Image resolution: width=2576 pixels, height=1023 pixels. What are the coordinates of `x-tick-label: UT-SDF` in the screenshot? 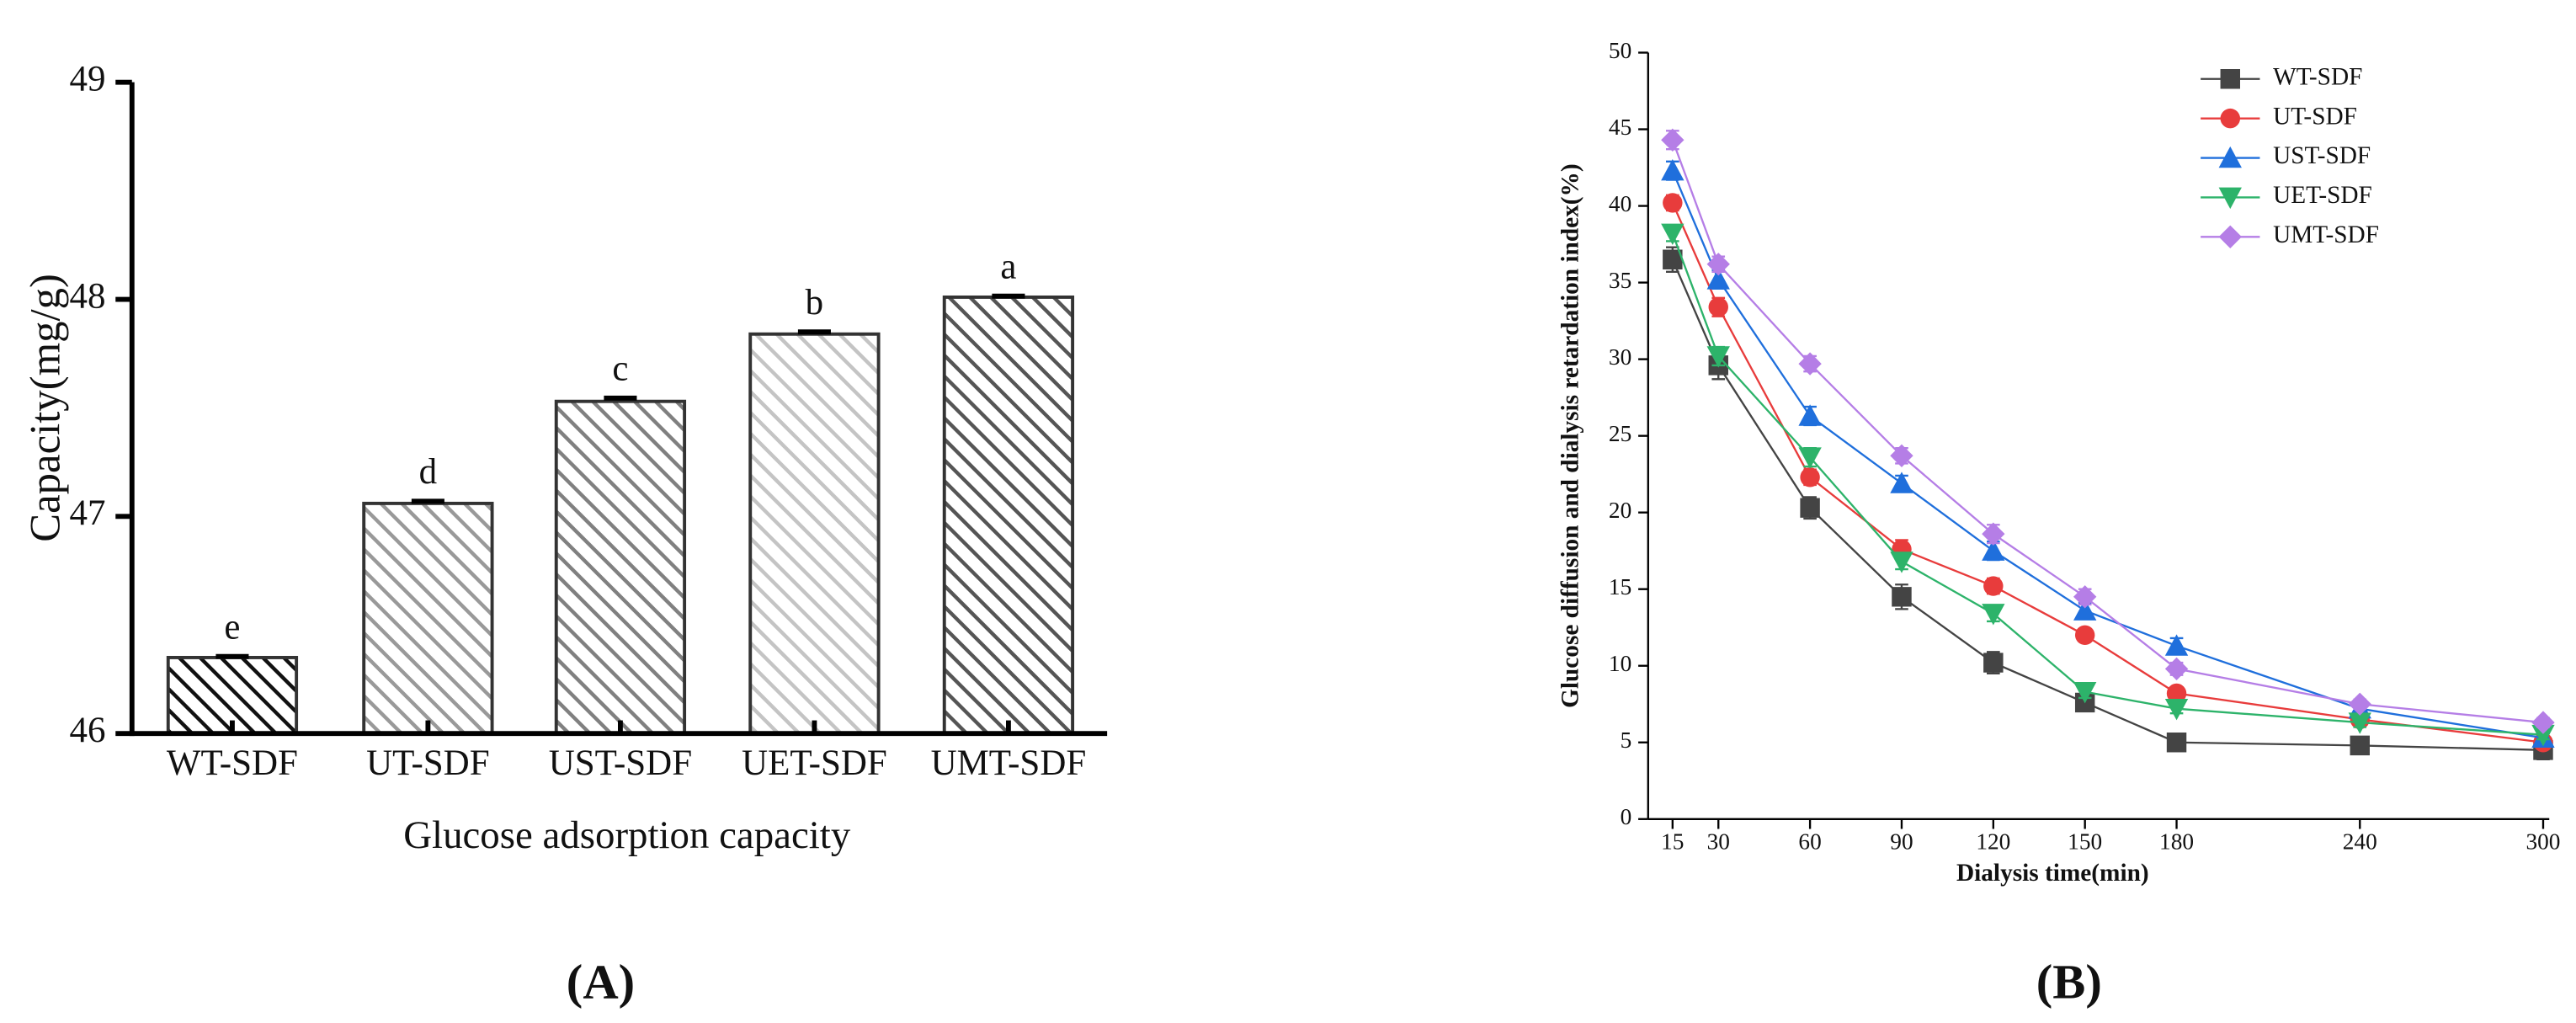 It's located at (428, 763).